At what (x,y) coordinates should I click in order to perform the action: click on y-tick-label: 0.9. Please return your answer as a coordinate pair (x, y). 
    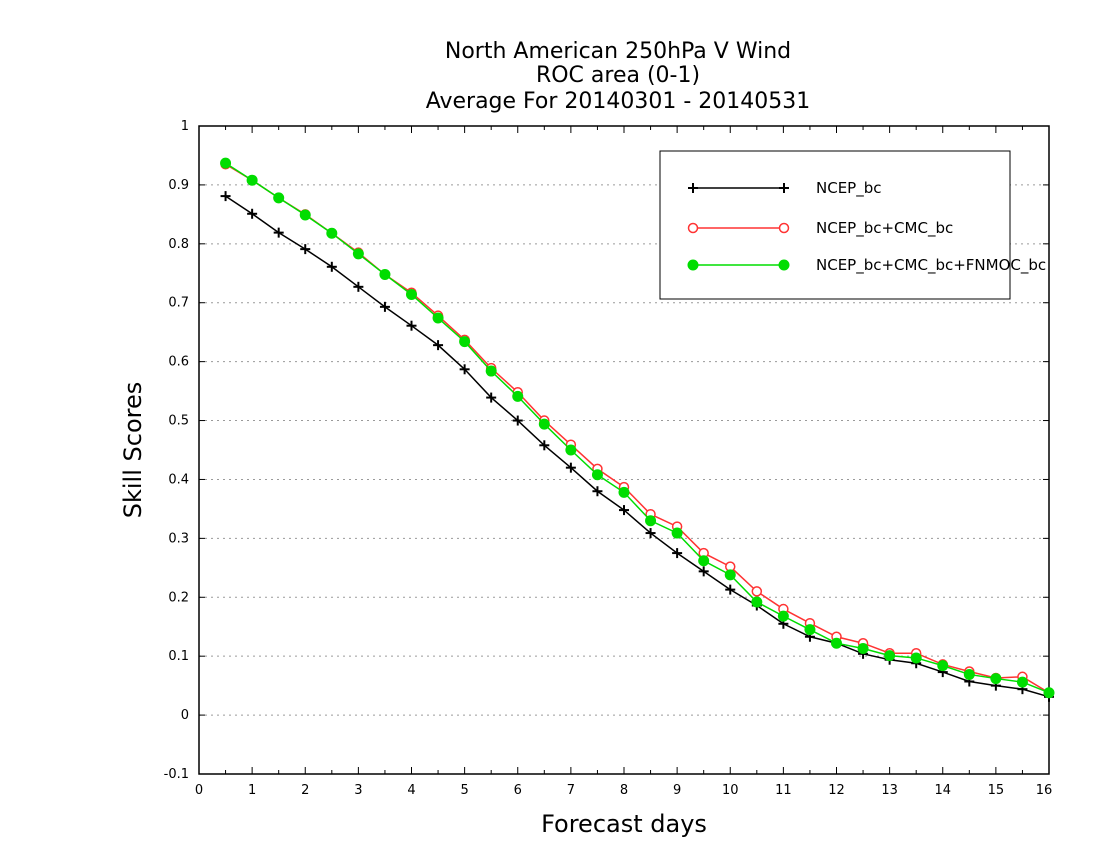
    Looking at the image, I should click on (178, 185).